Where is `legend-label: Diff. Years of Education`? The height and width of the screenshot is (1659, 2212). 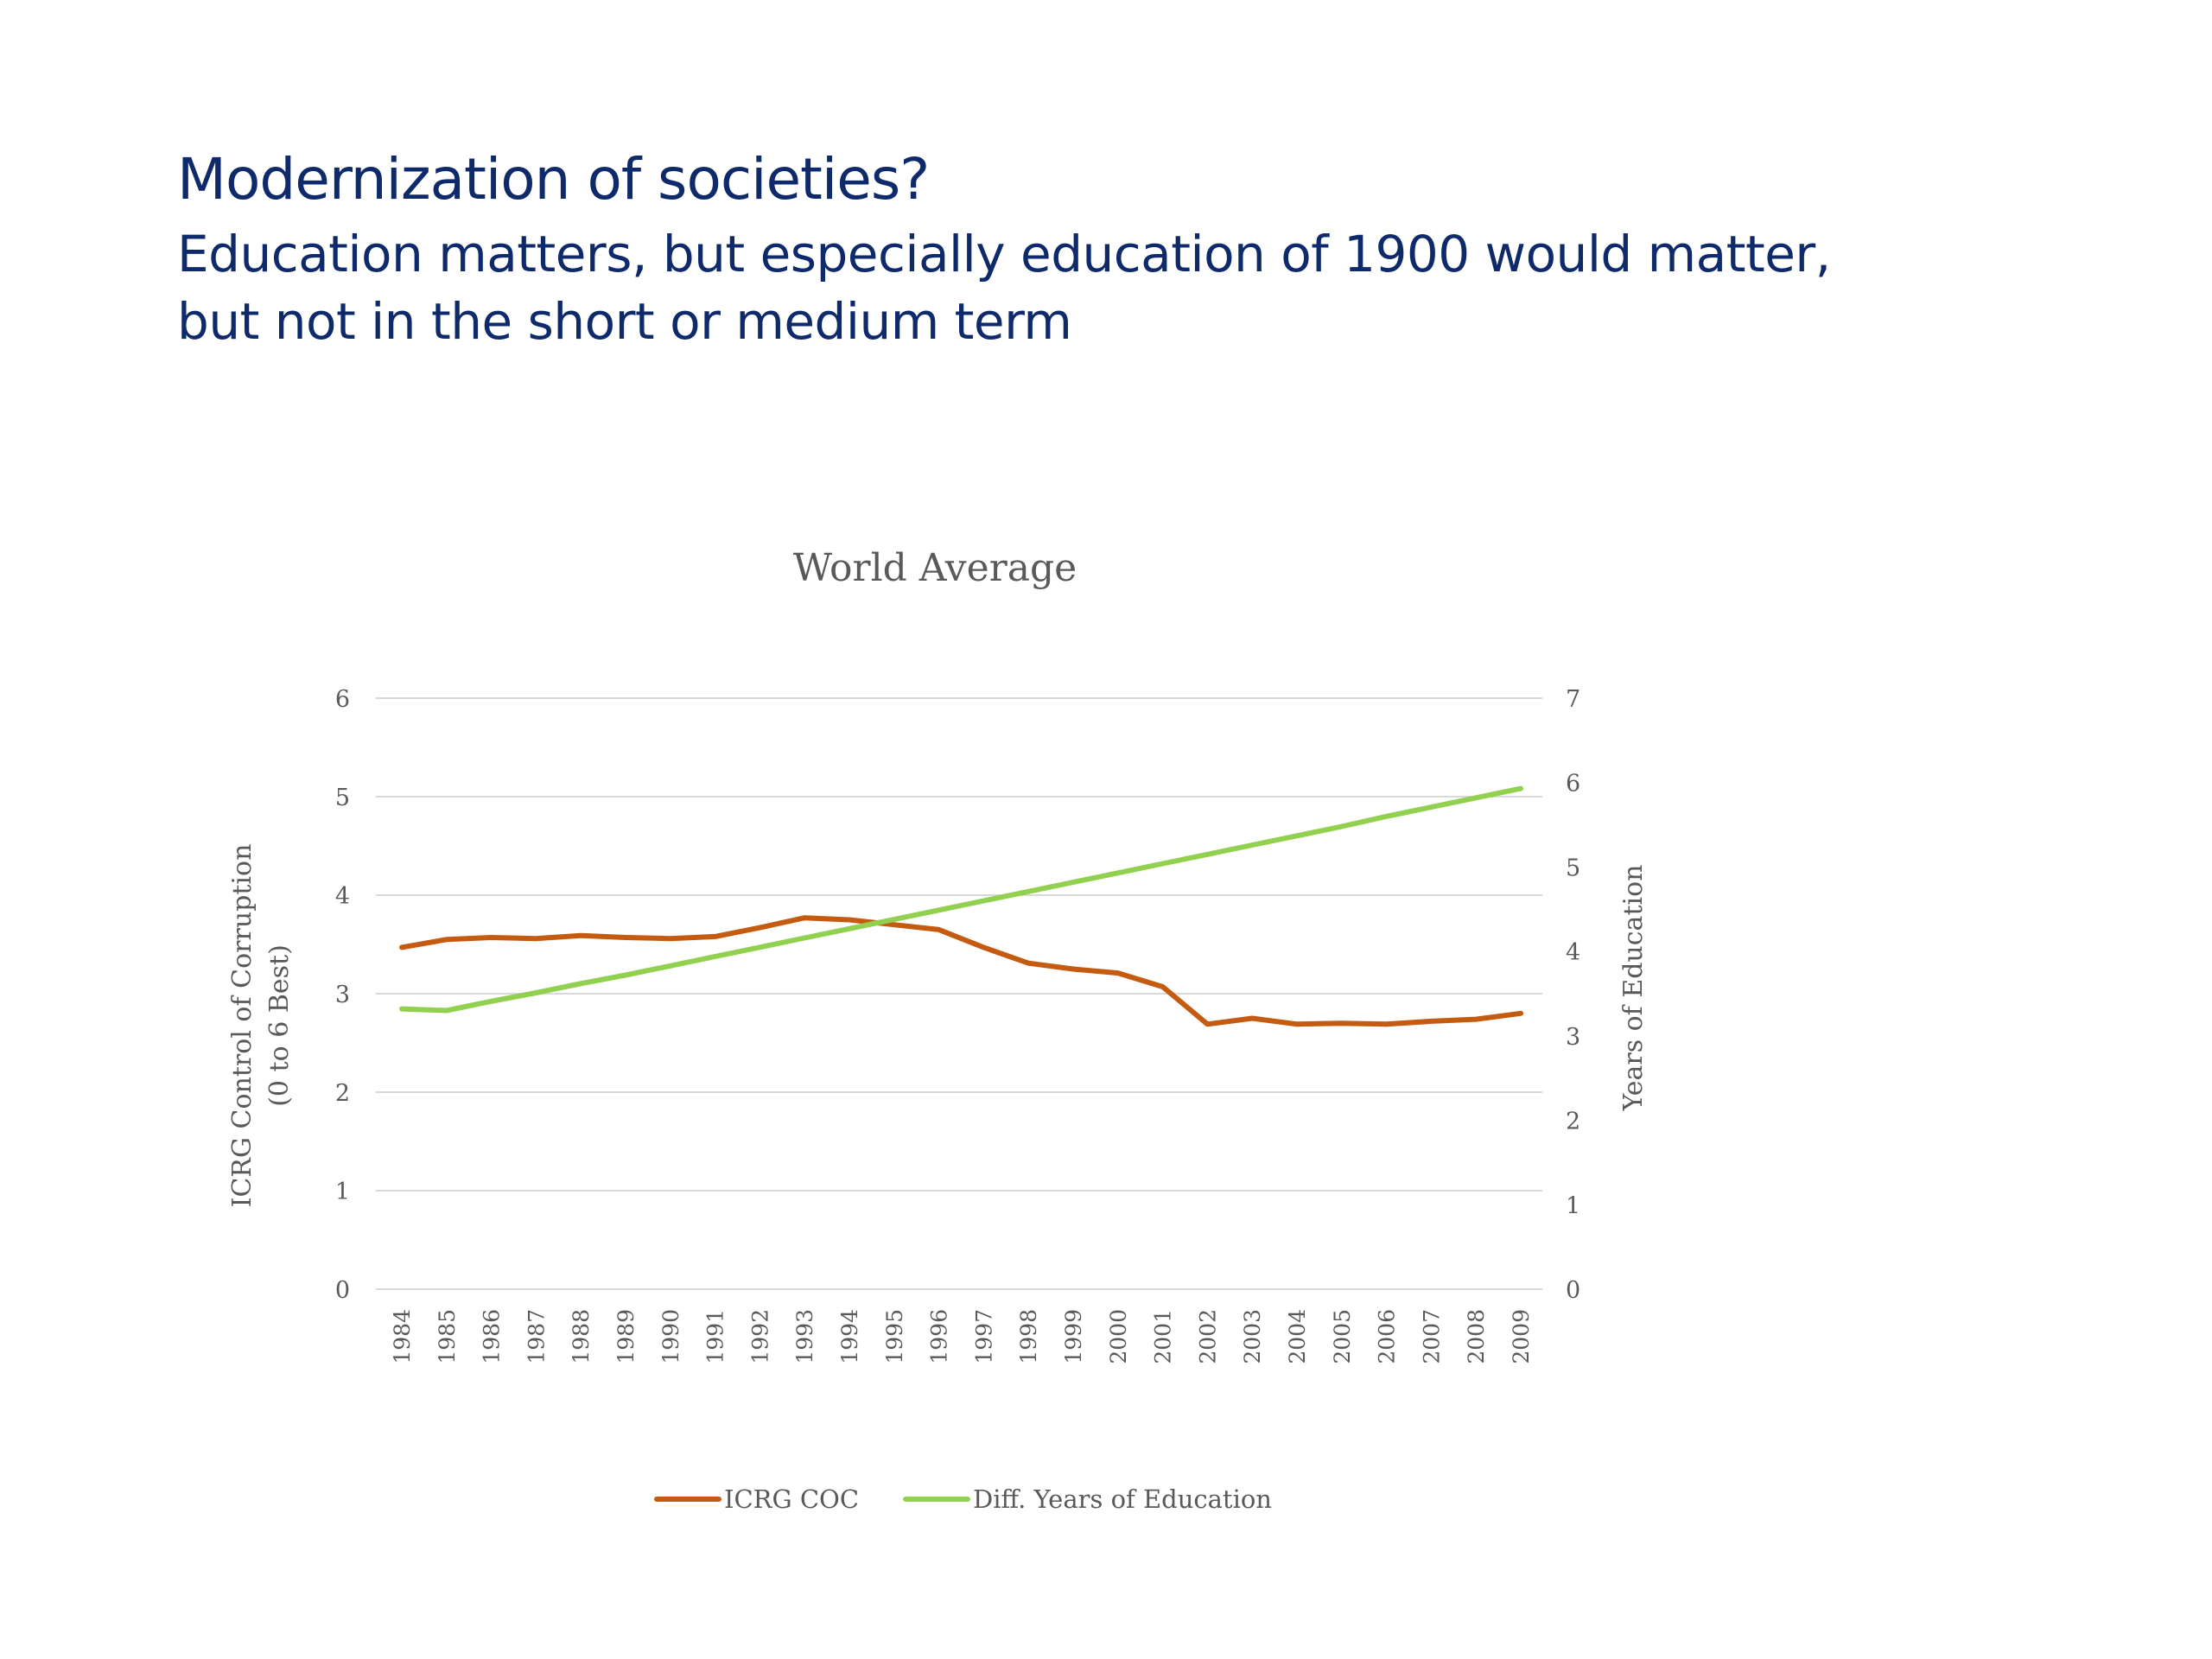
legend-label: Diff. Years of Education is located at coordinates (1122, 1499).